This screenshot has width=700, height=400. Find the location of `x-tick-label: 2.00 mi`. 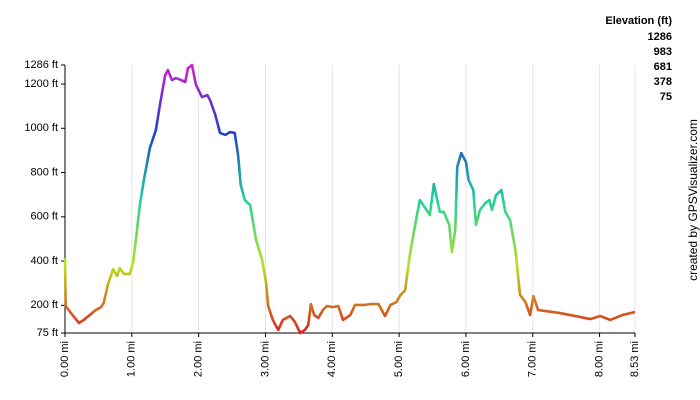

x-tick-label: 2.00 mi is located at coordinates (199, 359).